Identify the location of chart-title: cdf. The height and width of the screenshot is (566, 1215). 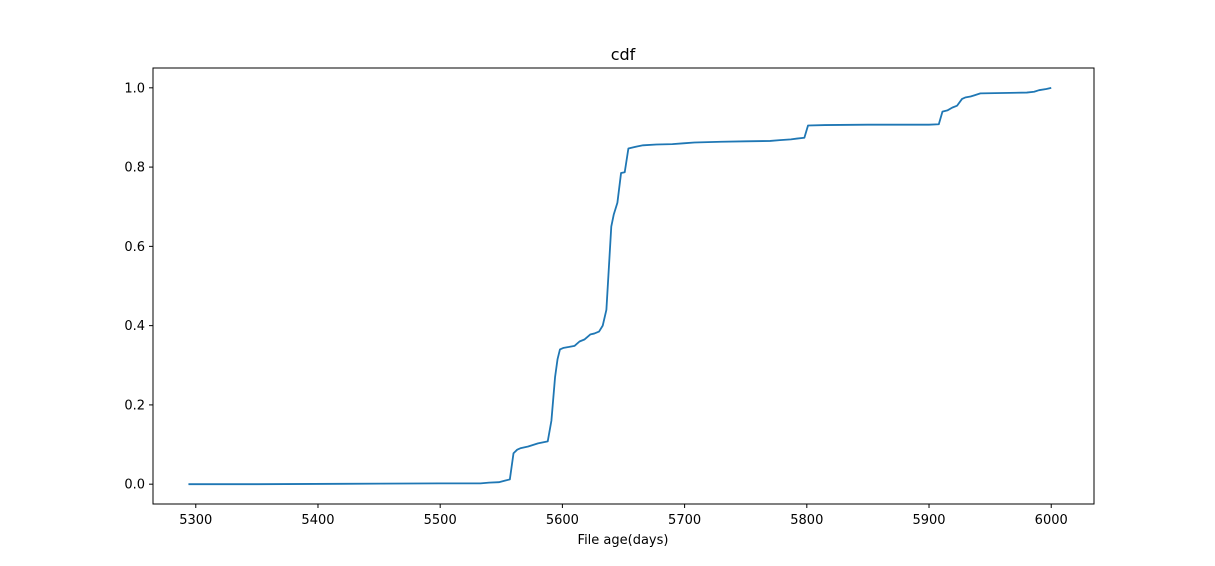
(623, 54).